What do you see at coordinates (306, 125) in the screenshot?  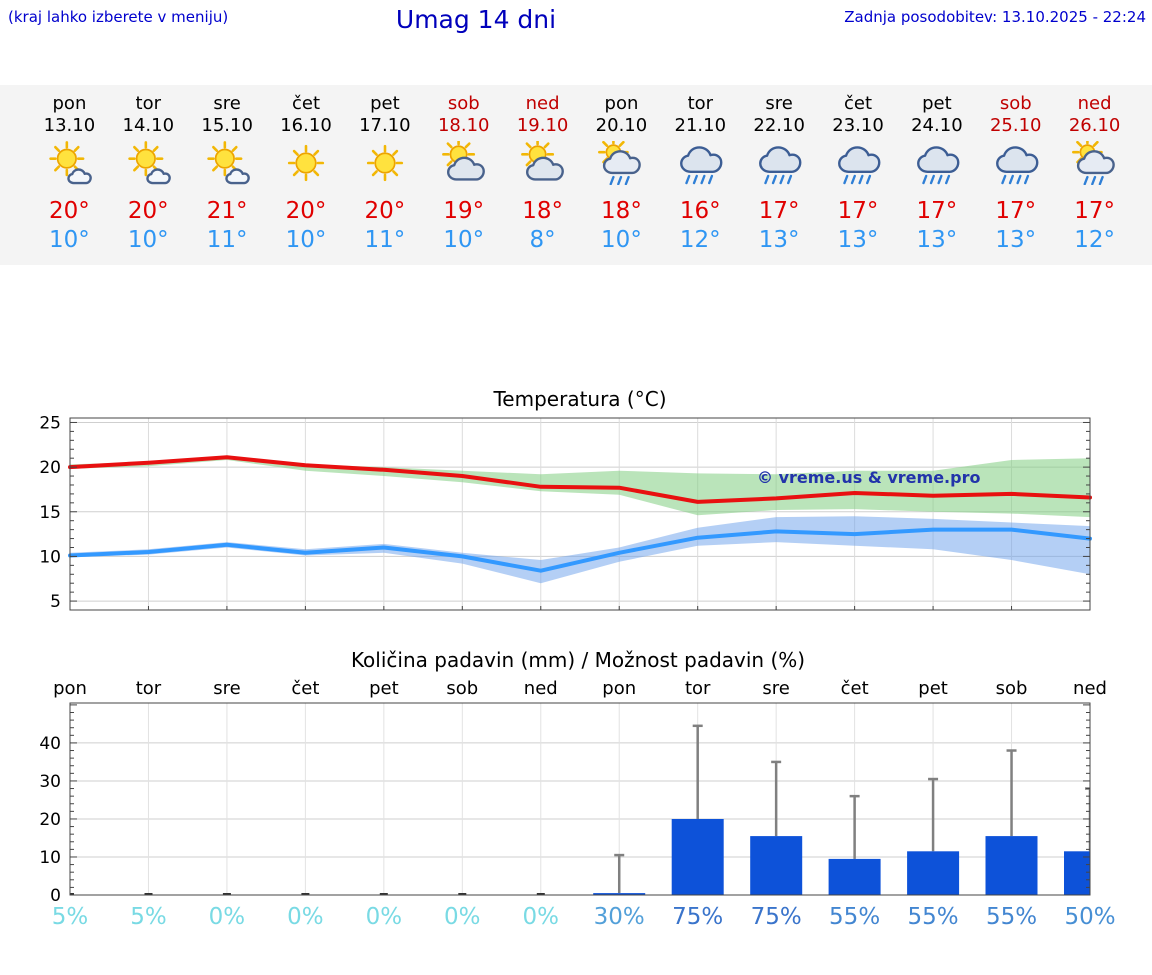 I see `day-date: 16.10` at bounding box center [306, 125].